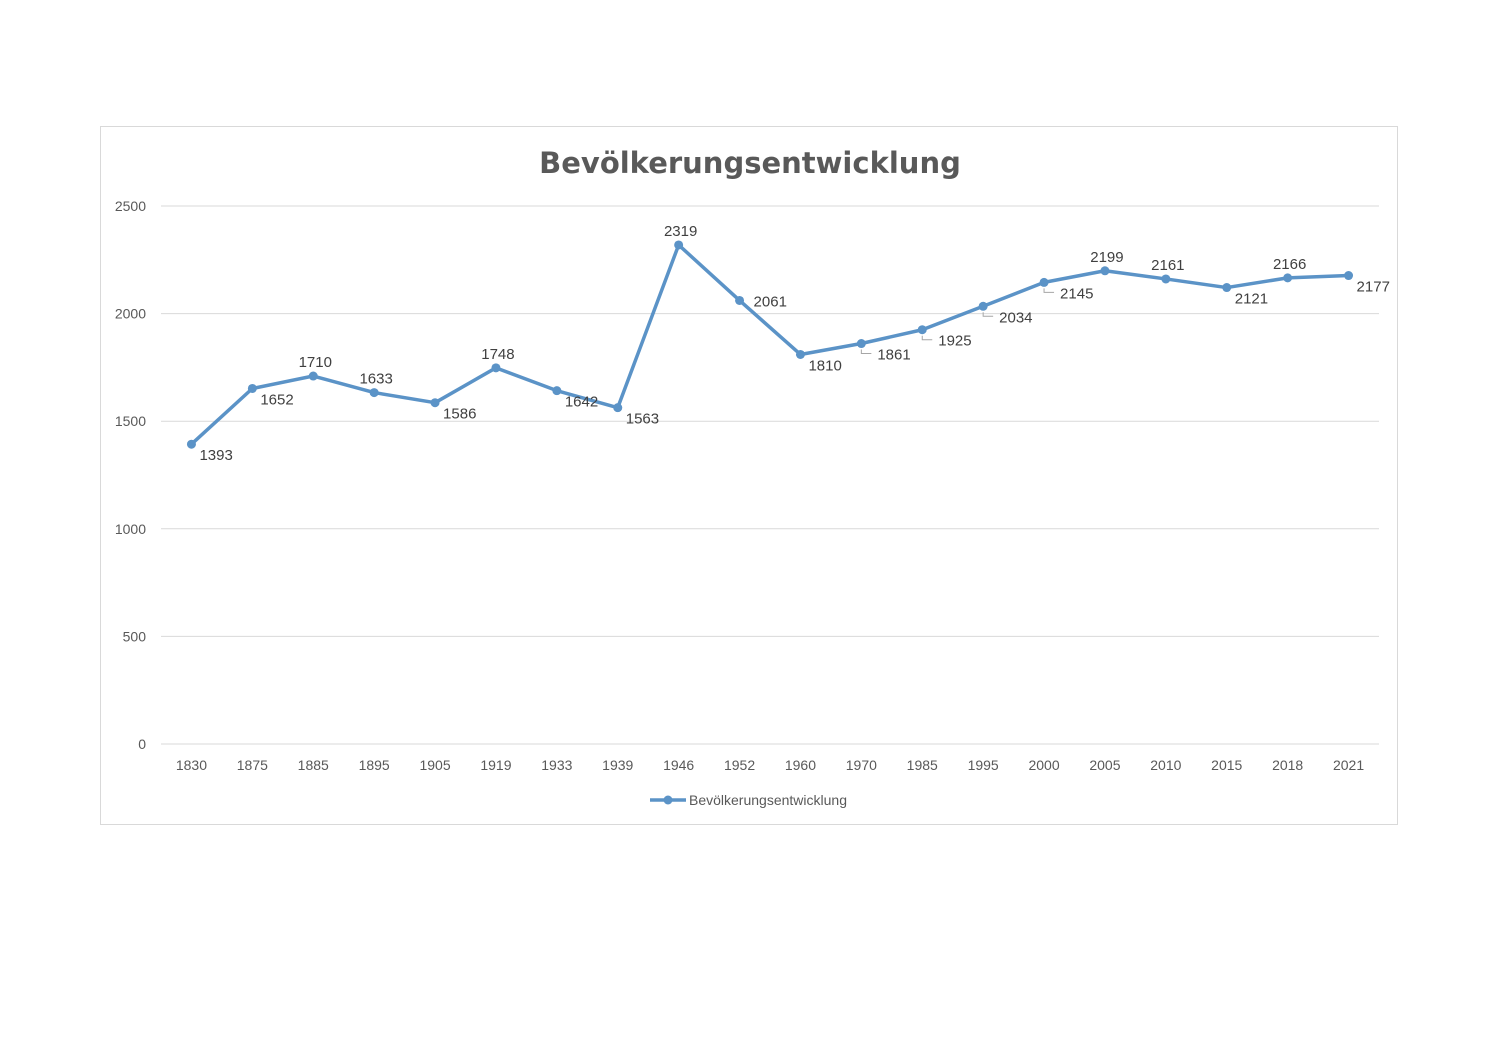 The height and width of the screenshot is (1060, 1500). What do you see at coordinates (556, 765) in the screenshot?
I see `x-tick-label: 1933` at bounding box center [556, 765].